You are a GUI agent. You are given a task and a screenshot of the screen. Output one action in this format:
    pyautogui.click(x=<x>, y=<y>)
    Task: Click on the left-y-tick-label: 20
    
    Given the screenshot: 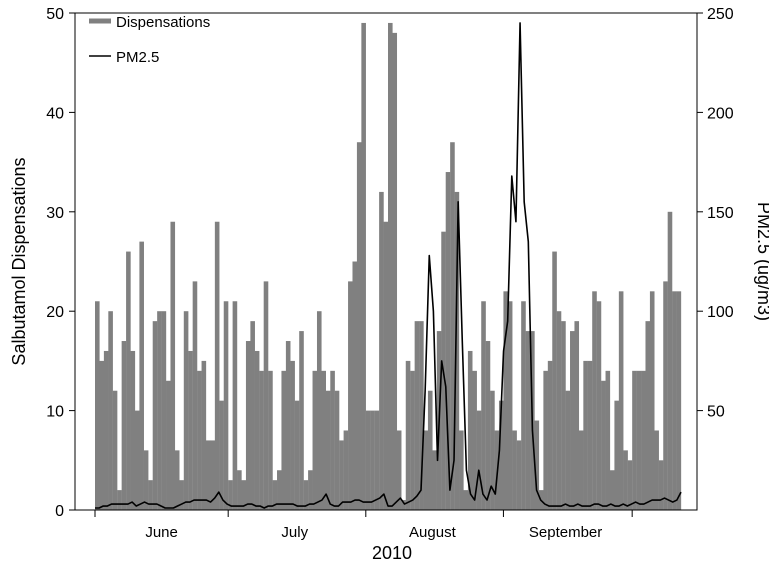 What is the action you would take?
    pyautogui.click(x=55, y=312)
    